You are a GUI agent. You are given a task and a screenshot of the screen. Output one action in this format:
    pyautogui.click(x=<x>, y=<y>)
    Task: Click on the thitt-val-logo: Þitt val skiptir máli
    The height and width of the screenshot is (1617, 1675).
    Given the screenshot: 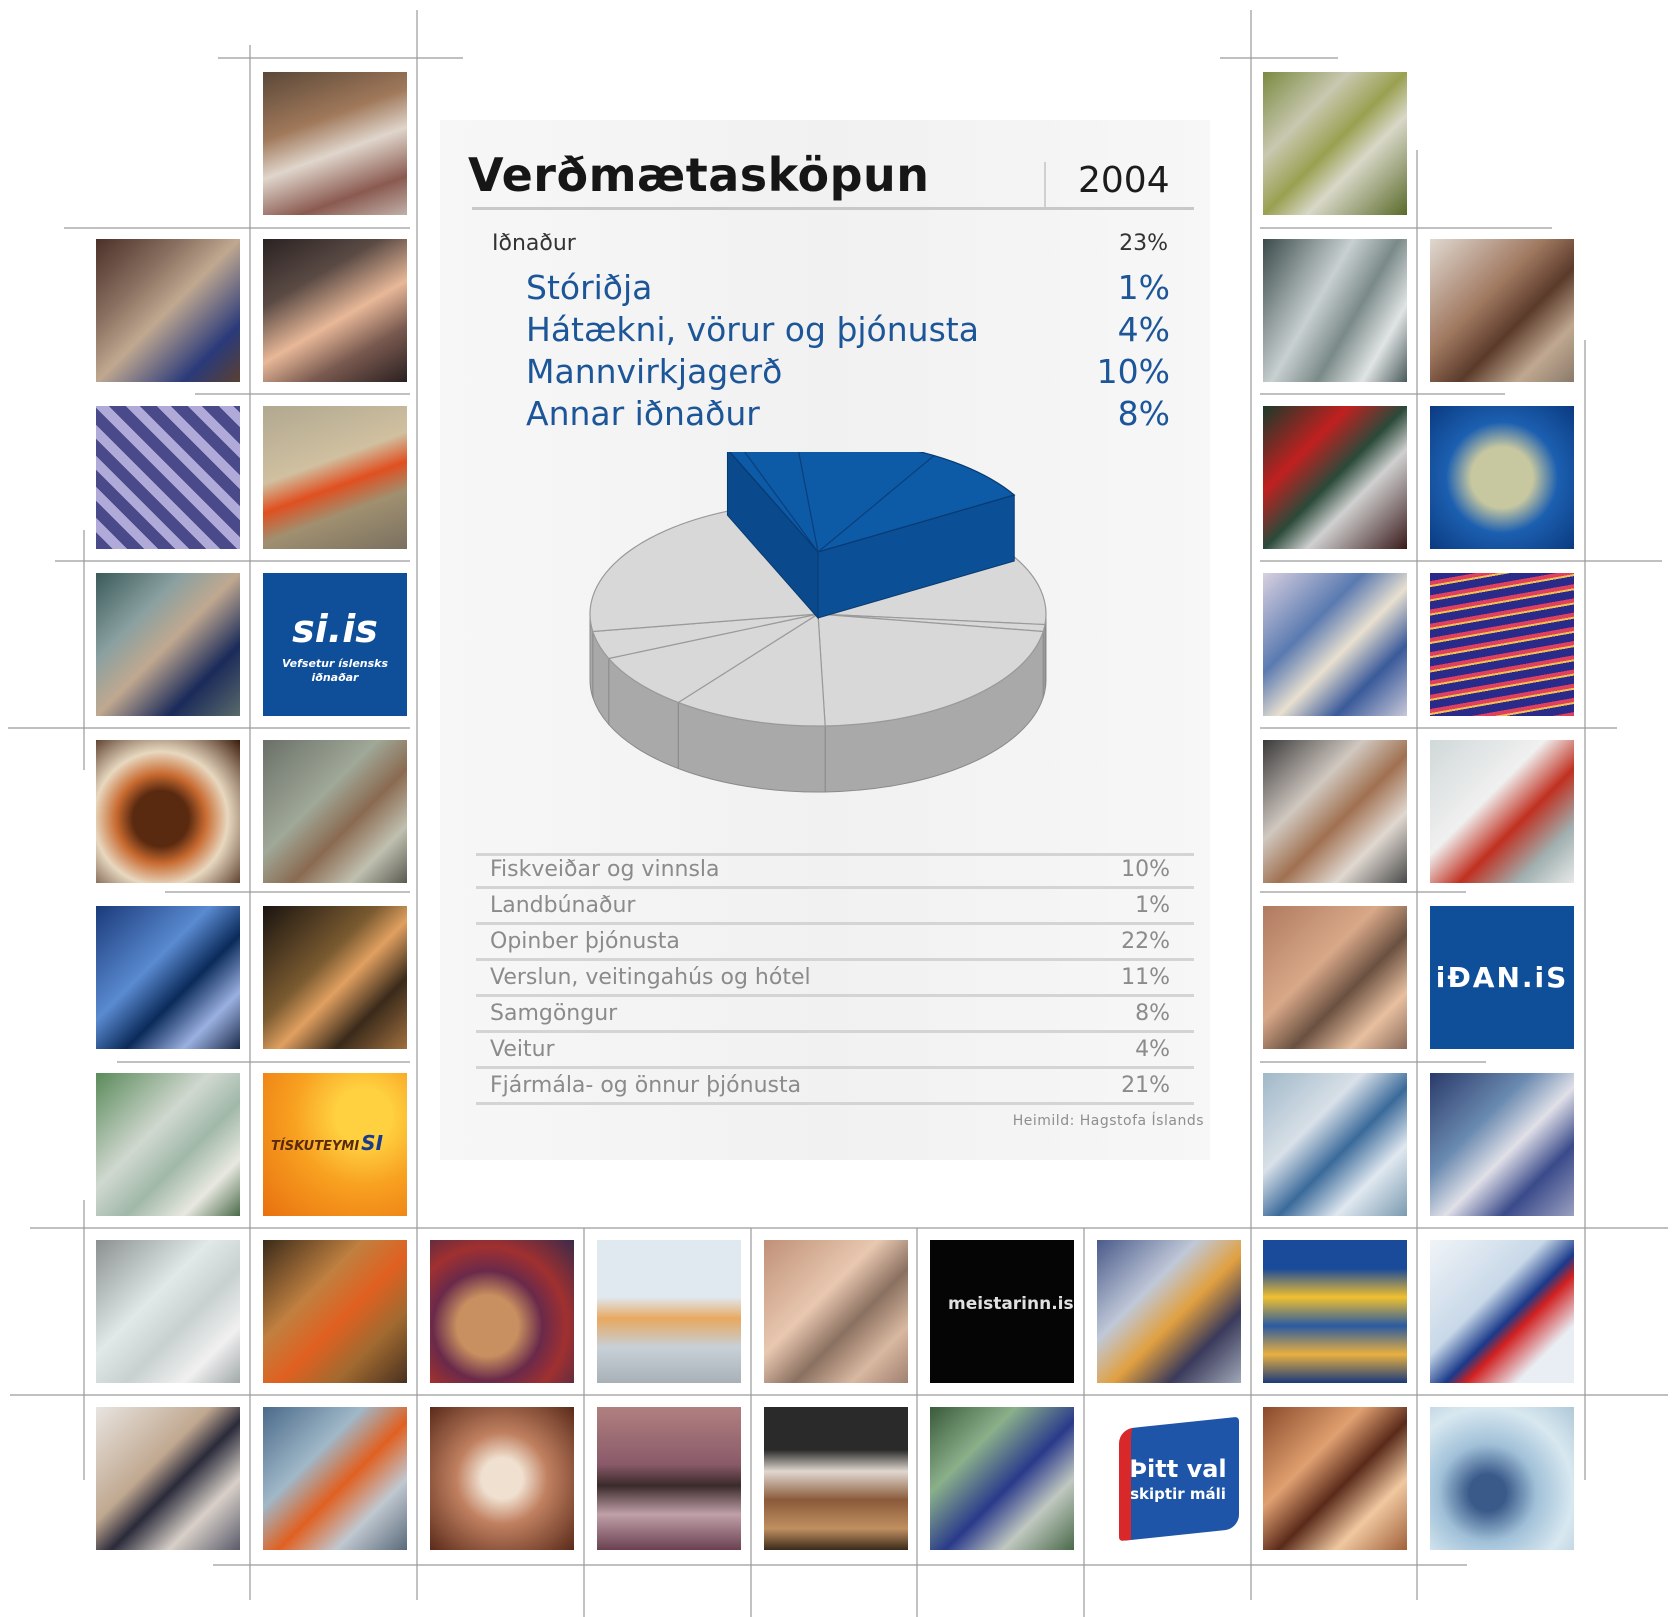 What is the action you would take?
    pyautogui.click(x=1169, y=1478)
    